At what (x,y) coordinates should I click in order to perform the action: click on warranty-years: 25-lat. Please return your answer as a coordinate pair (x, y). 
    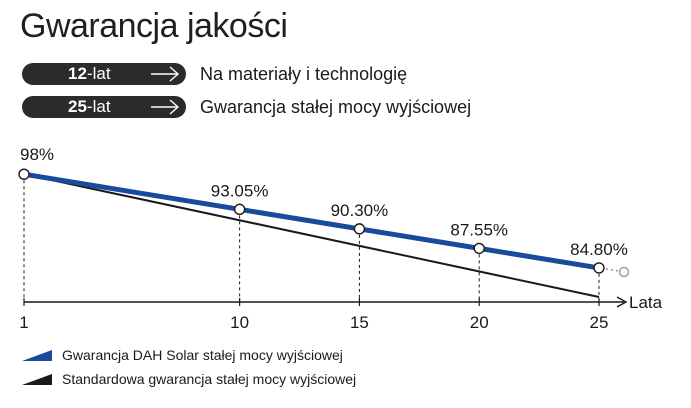
    Looking at the image, I should click on (89, 106).